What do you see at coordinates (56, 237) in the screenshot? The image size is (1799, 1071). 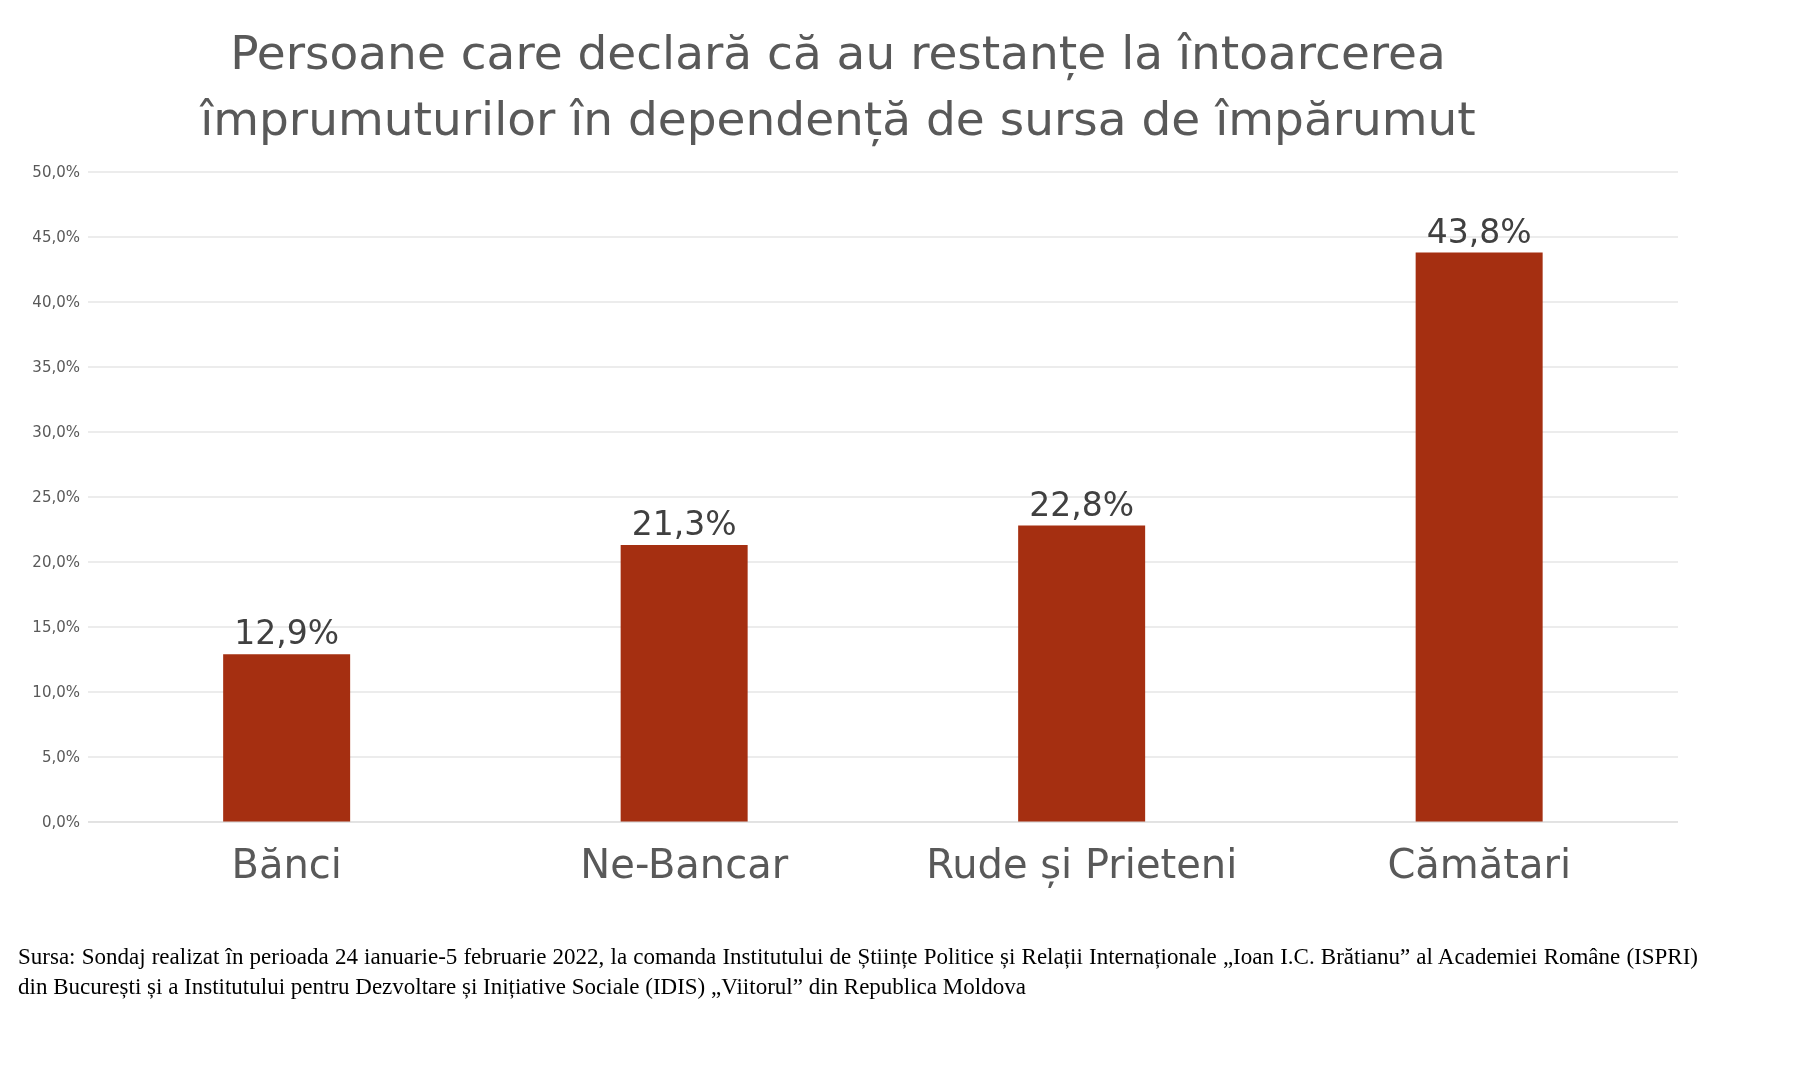 I see `y-tick-label: 45,0%` at bounding box center [56, 237].